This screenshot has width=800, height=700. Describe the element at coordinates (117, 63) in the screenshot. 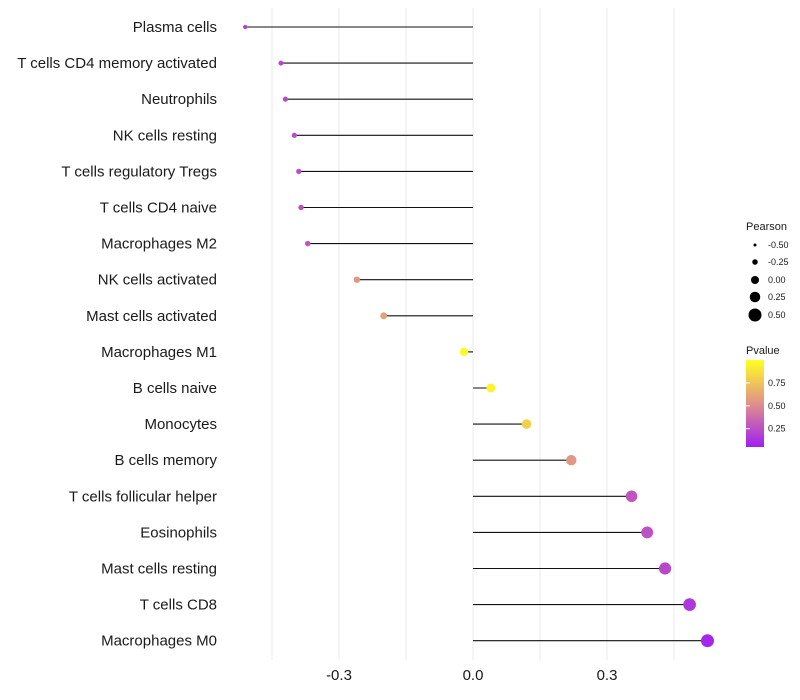

I see `category-label: T cells CD4 memory activated` at that location.